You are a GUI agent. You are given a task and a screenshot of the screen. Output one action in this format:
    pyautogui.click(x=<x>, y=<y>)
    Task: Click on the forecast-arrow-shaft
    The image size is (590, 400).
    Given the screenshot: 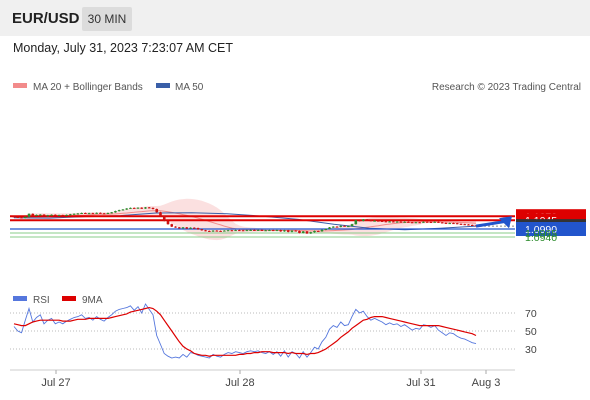 What is the action you would take?
    pyautogui.click(x=491, y=223)
    